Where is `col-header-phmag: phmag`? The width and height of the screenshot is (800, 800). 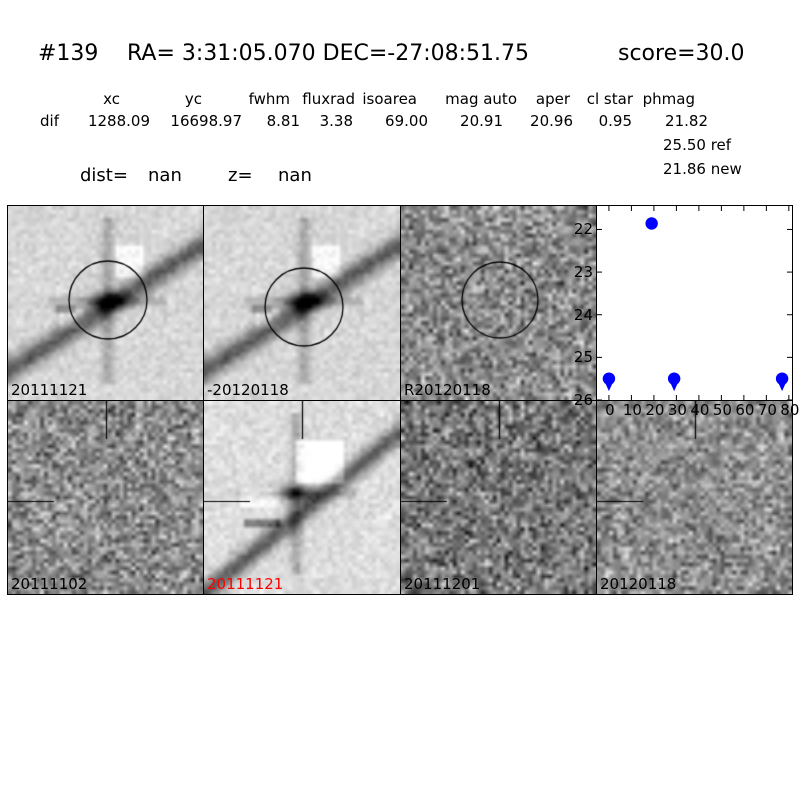
col-header-phmag: phmag is located at coordinates (668, 99).